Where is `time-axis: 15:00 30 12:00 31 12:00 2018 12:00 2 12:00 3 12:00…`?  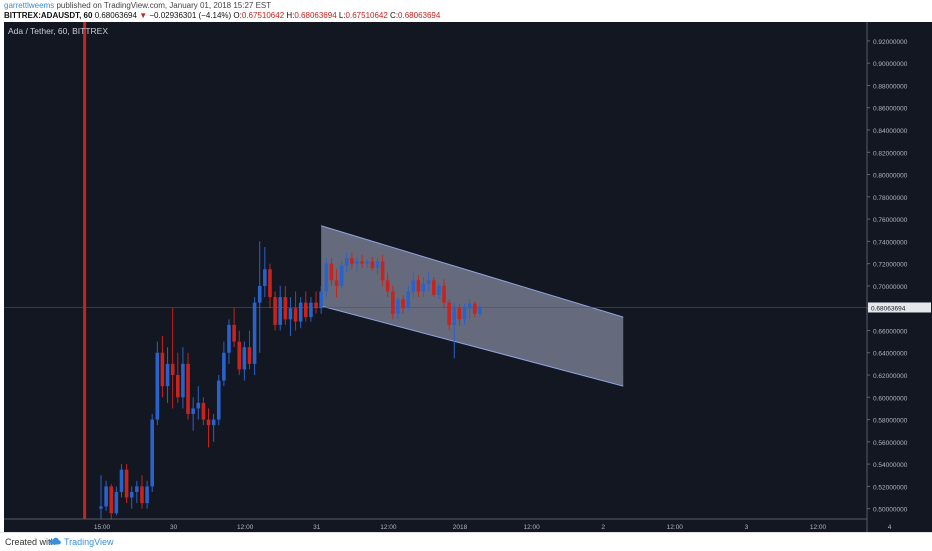 time-axis: 15:00 30 12:00 31 12:00 2018 12:00 2 12:00 3 12:00… is located at coordinates (448, 524).